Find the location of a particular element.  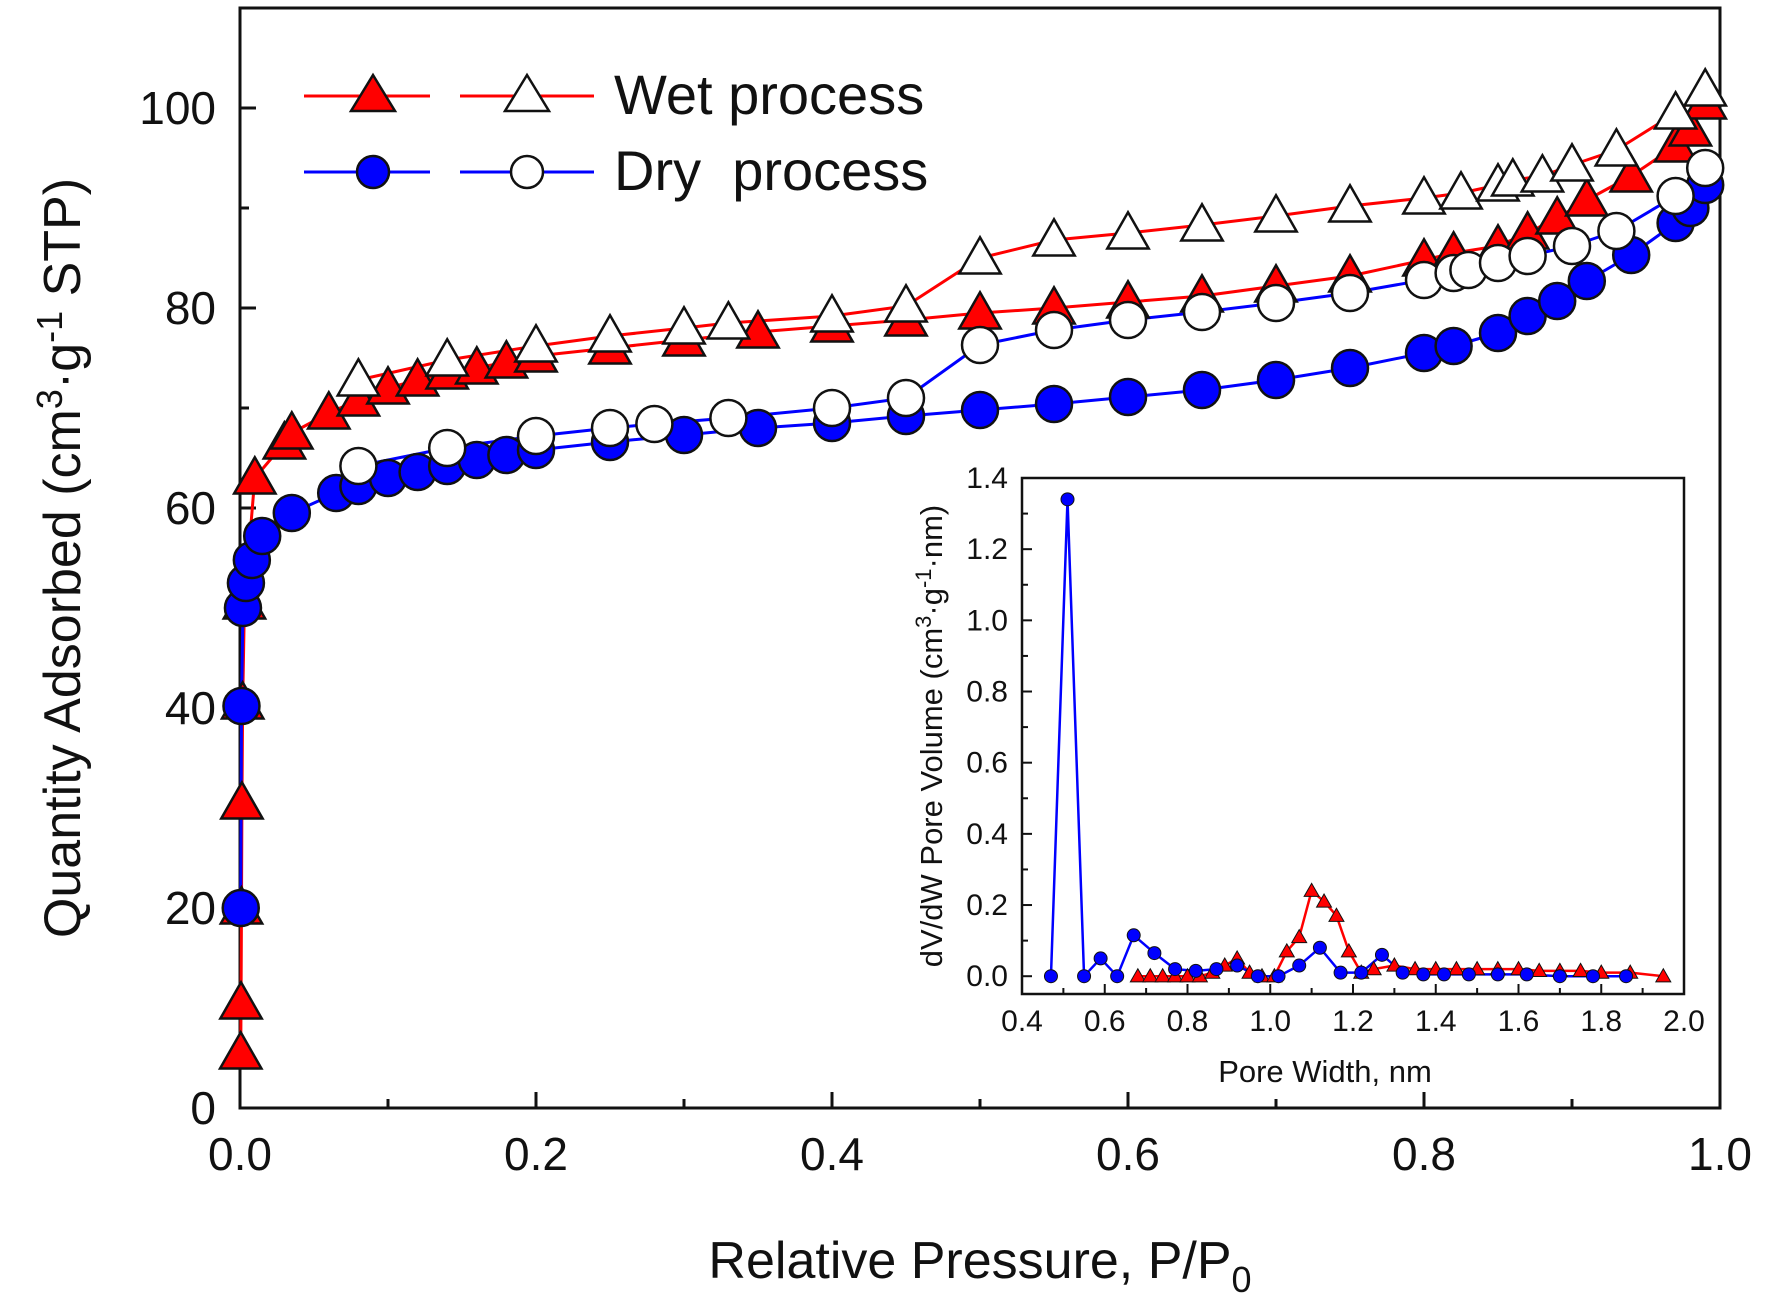

main-y-axis-label: Quantity Adsorbed (cm3·g-1 STP) is located at coordinates (60, 558).